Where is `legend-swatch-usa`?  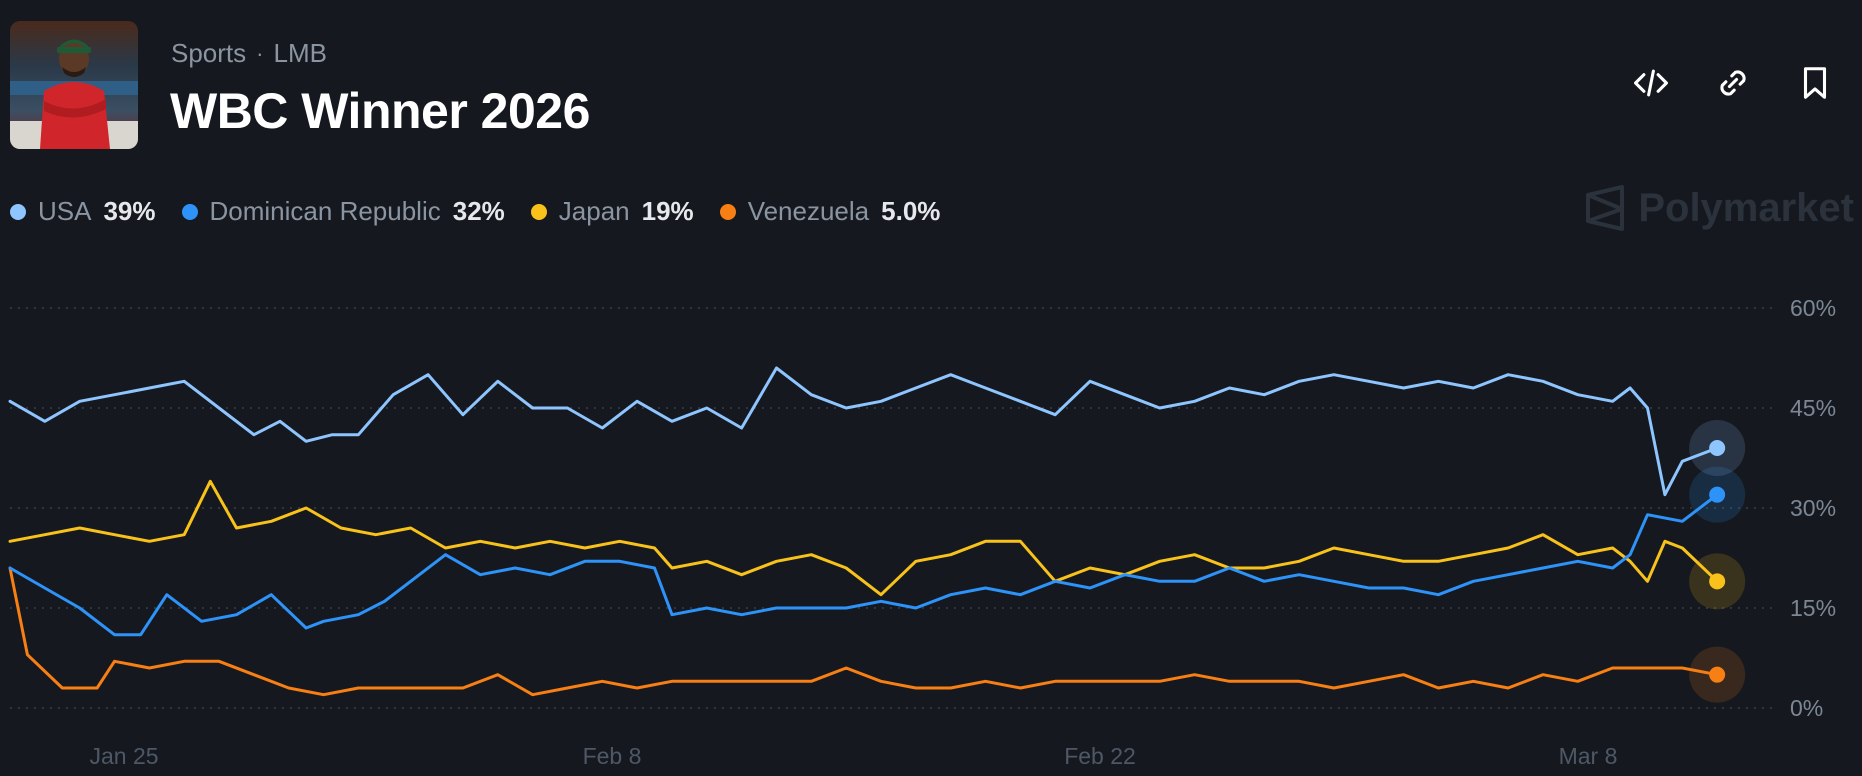
legend-swatch-usa is located at coordinates (18, 211).